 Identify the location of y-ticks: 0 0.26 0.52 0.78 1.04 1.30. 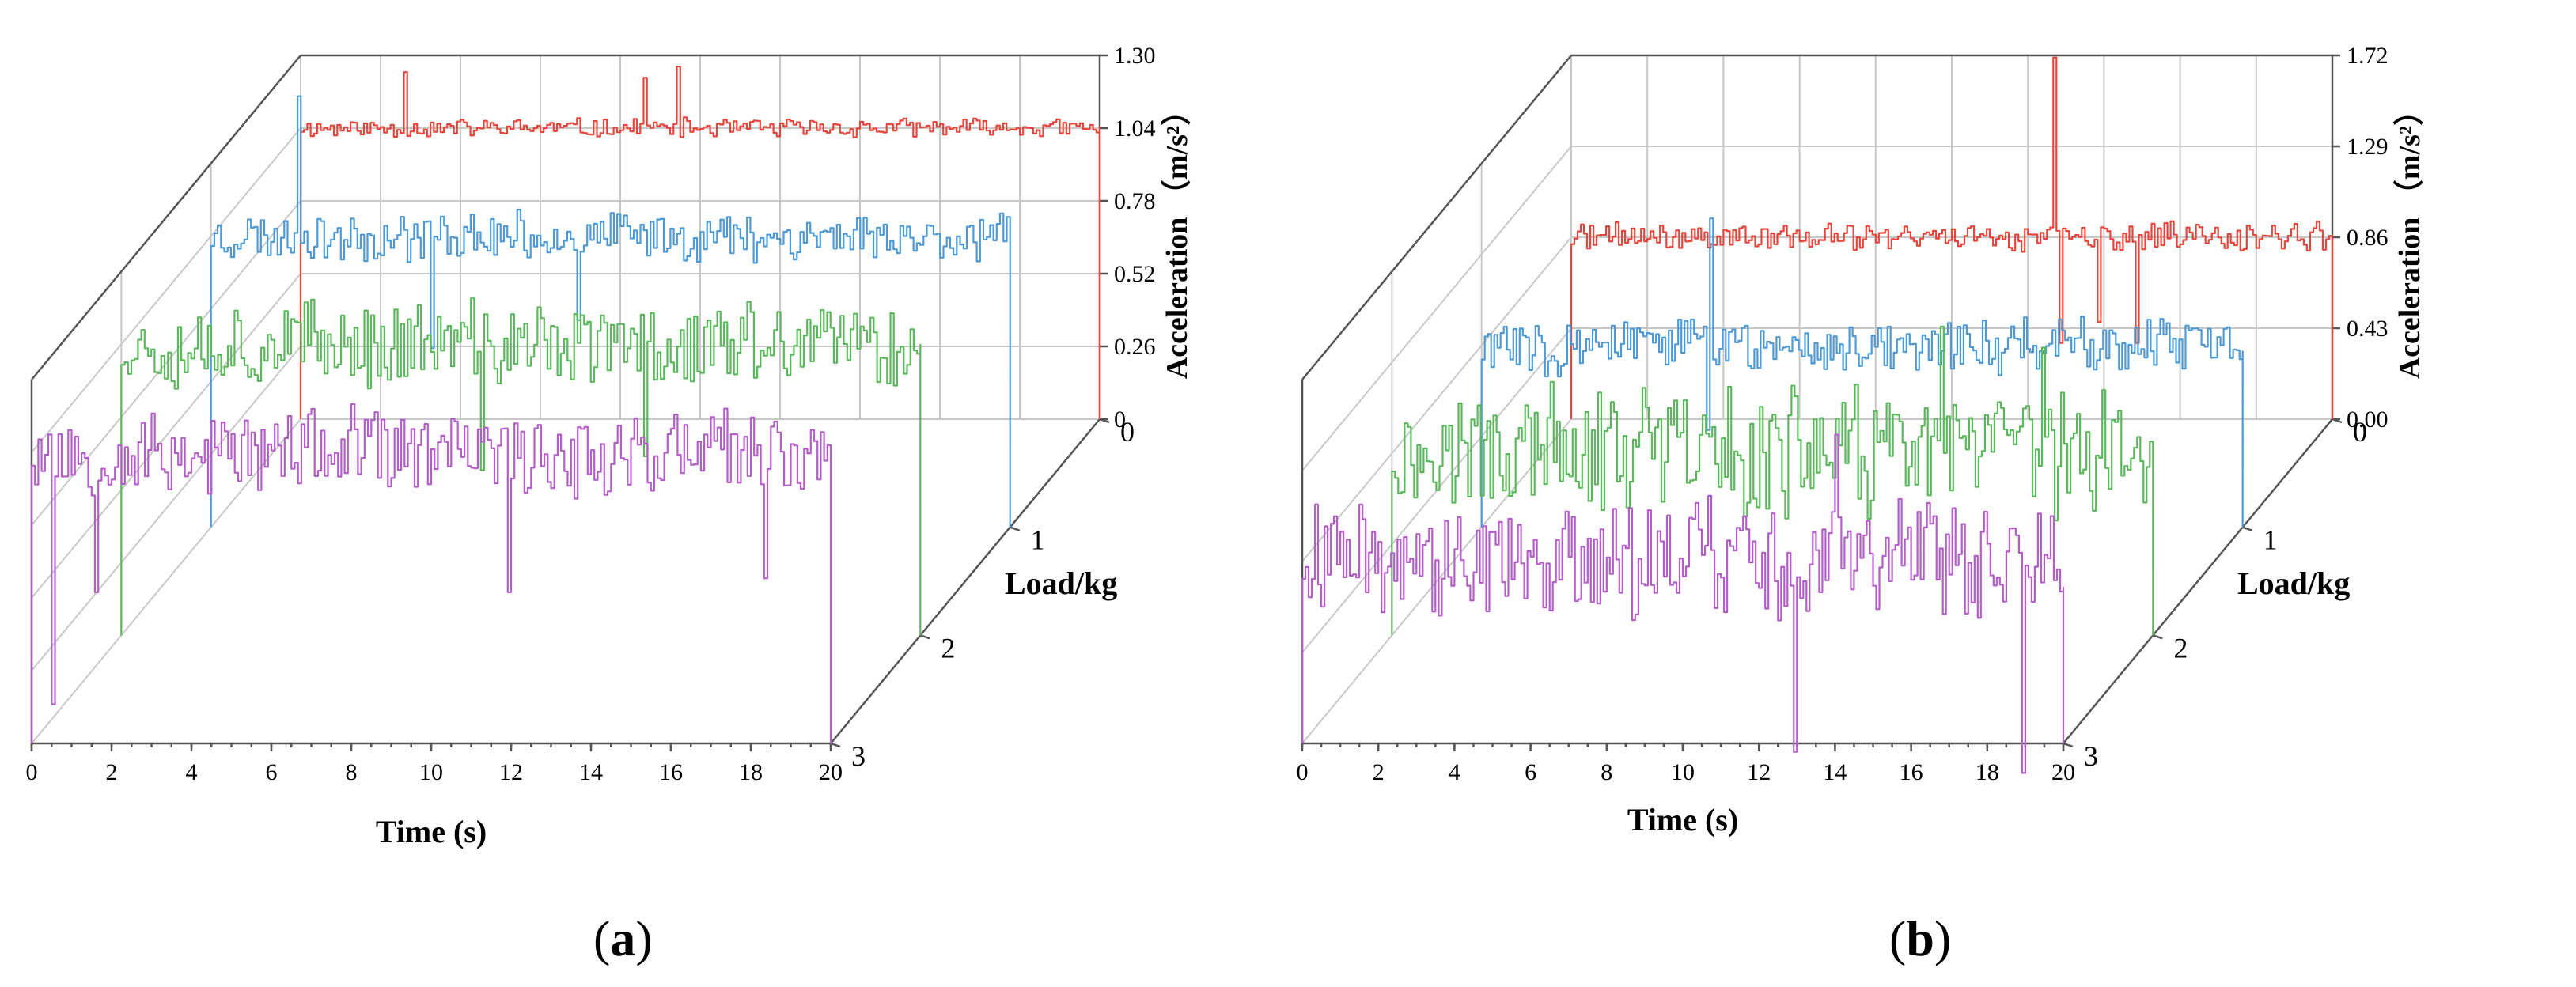
(1128, 238).